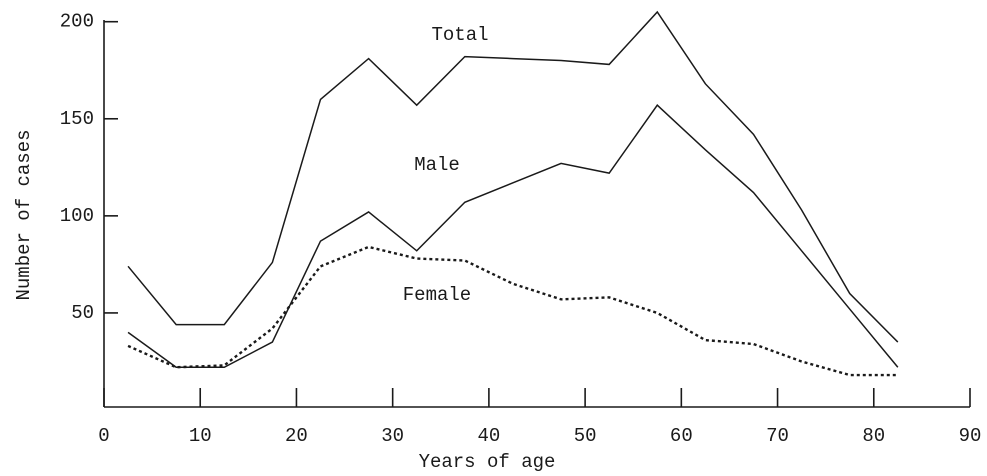 The height and width of the screenshot is (476, 987). I want to click on x-tick-label: 10, so click(200, 436).